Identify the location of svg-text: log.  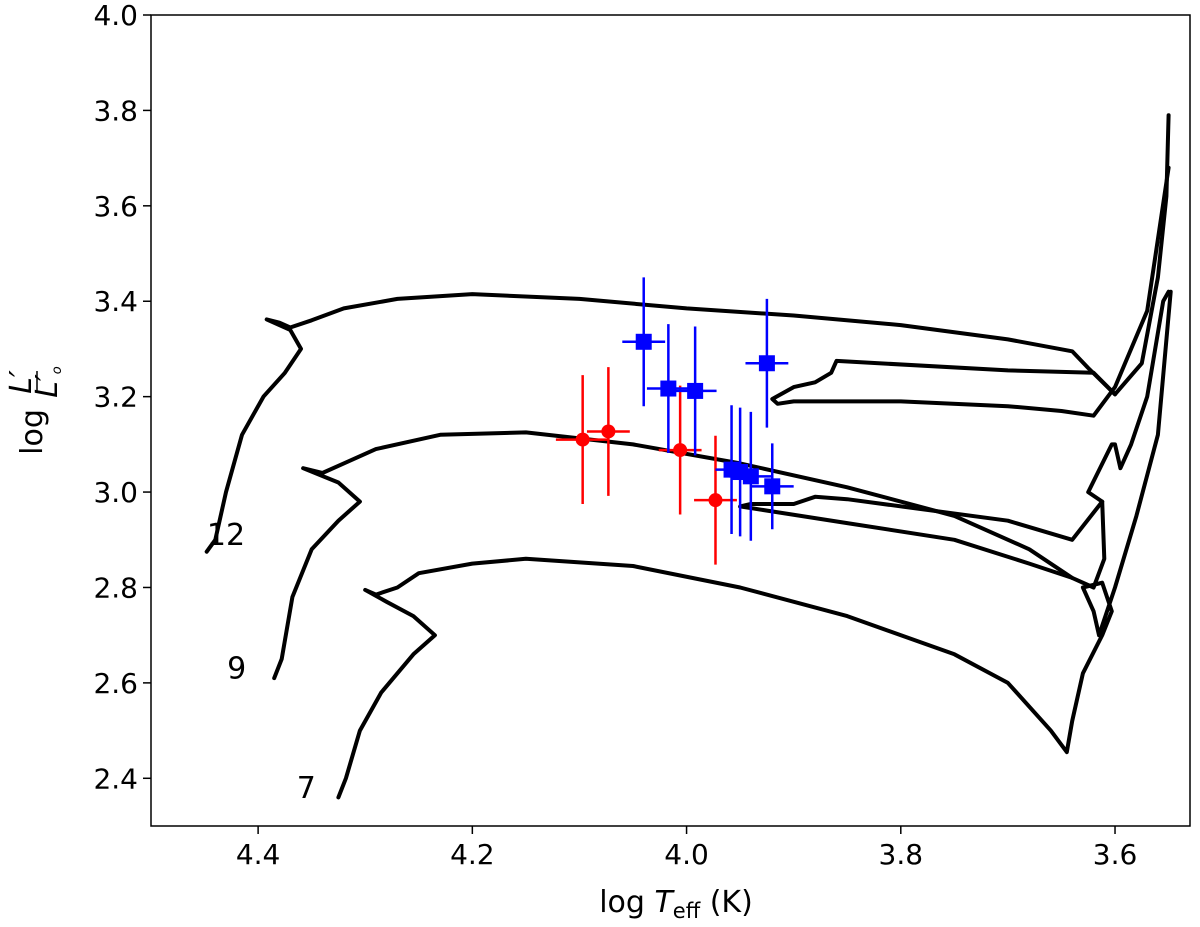
(32, 432).